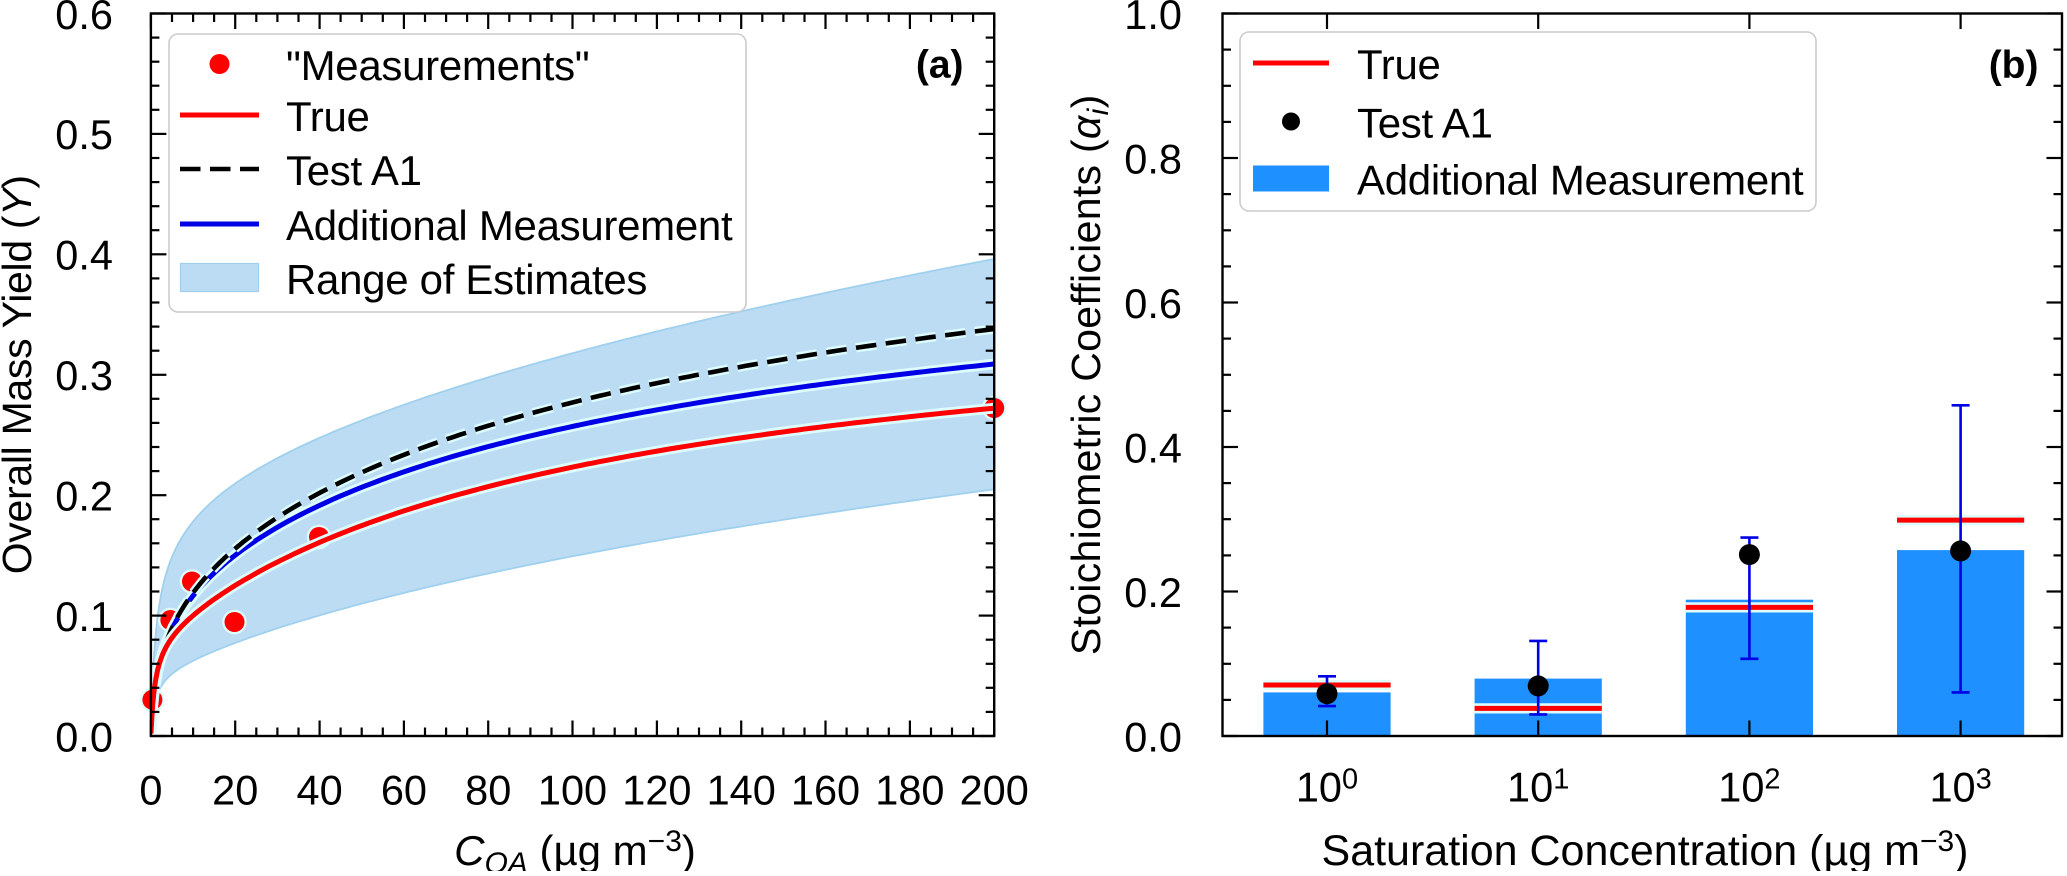 This screenshot has height=876, width=2067. I want to click on svg-text: Overall Mass Yield (Y), so click(20, 374).